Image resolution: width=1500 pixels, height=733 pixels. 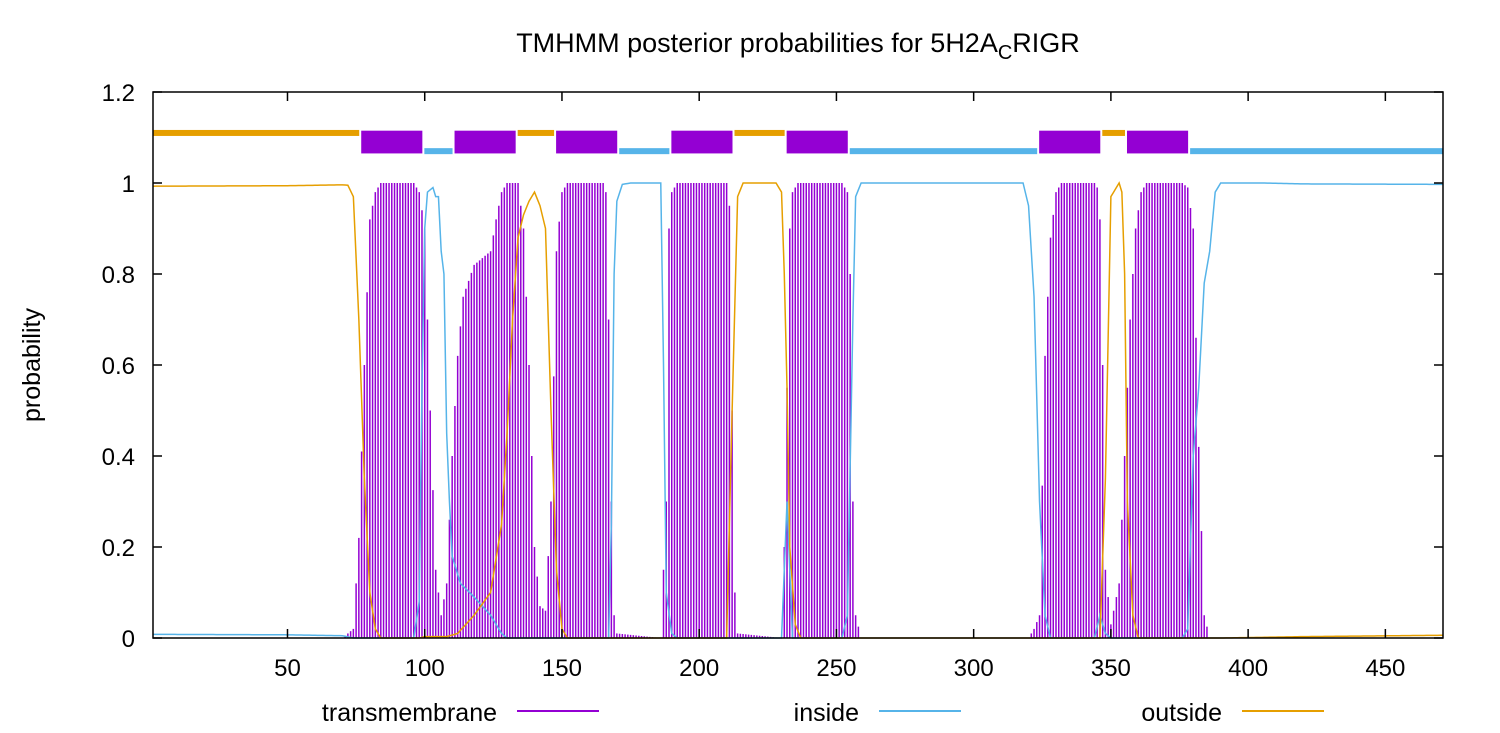 I want to click on y-tick-label: 0.6, so click(x=118, y=366).